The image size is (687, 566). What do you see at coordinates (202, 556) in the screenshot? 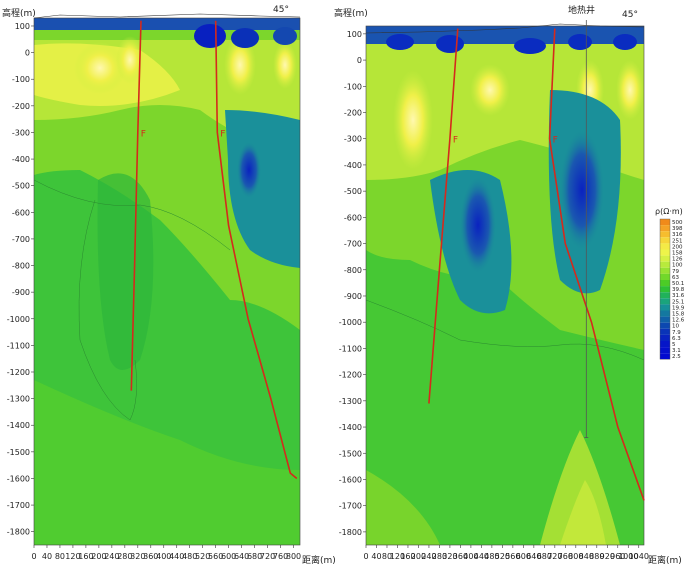
I see `left-x-tick-label: 520` at bounding box center [202, 556].